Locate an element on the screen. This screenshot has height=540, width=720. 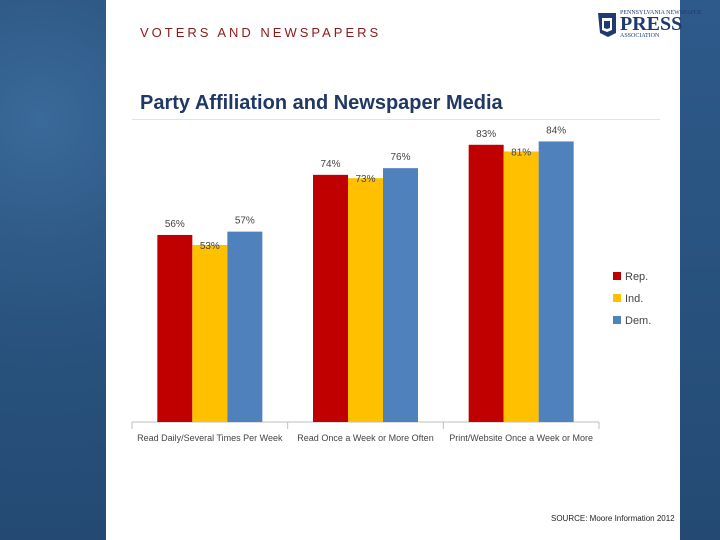
logo-line3: ASSOCIATION is located at coordinates (640, 36).